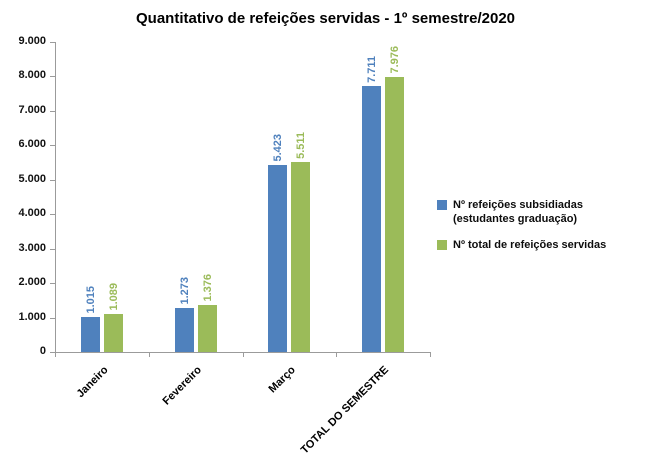 The width and height of the screenshot is (651, 460). I want to click on y-tick-label: 8.000, so click(32, 75).